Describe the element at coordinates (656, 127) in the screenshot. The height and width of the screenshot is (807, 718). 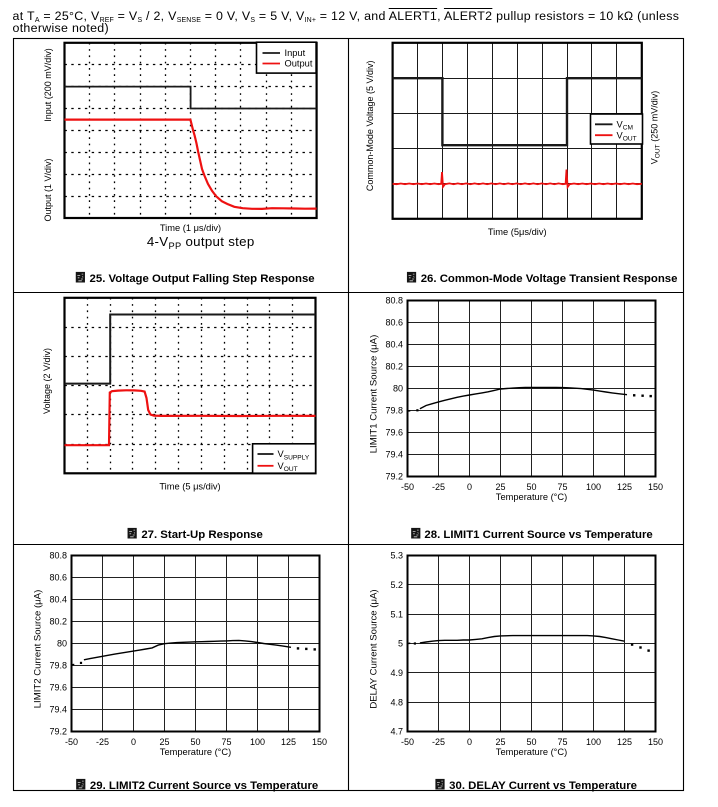
I see `svg-text: VOUT​ (250 mV/div)` at that location.